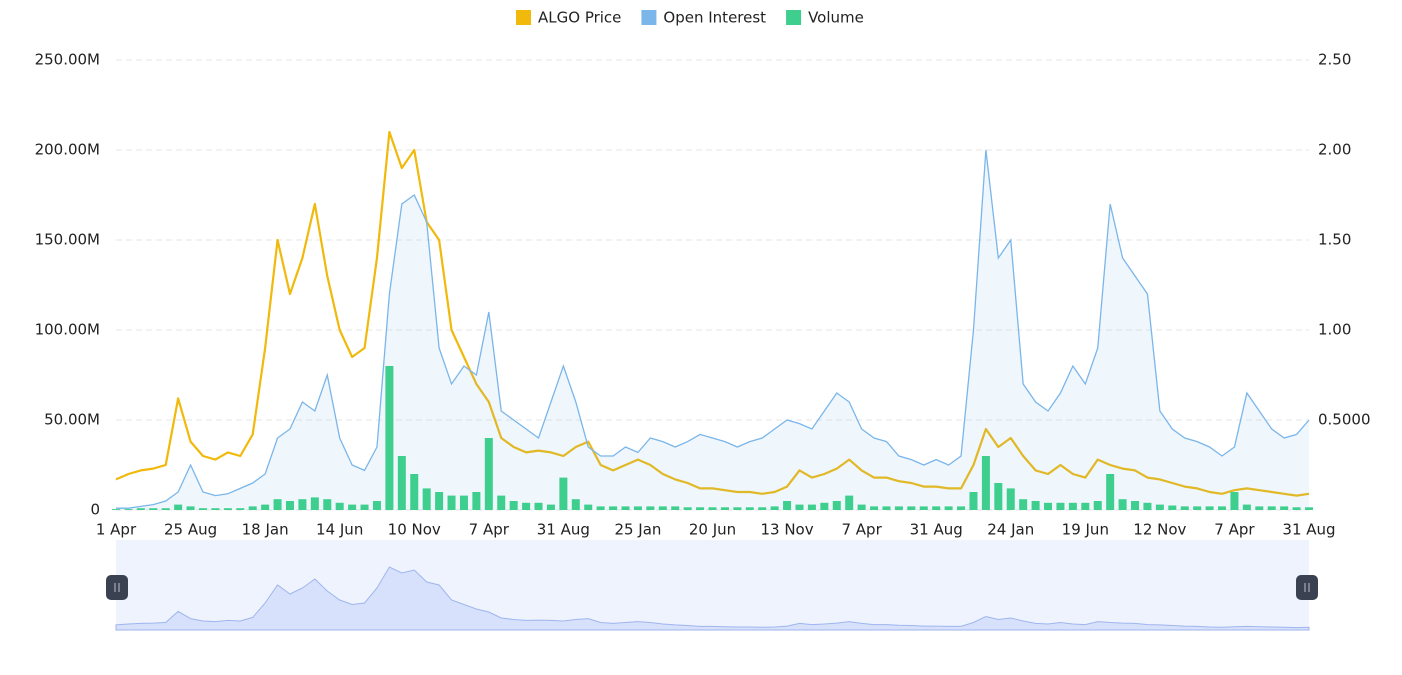 The width and height of the screenshot is (1402, 675). Describe the element at coordinates (579, 18) in the screenshot. I see `legend-label: ALGO Price` at that location.